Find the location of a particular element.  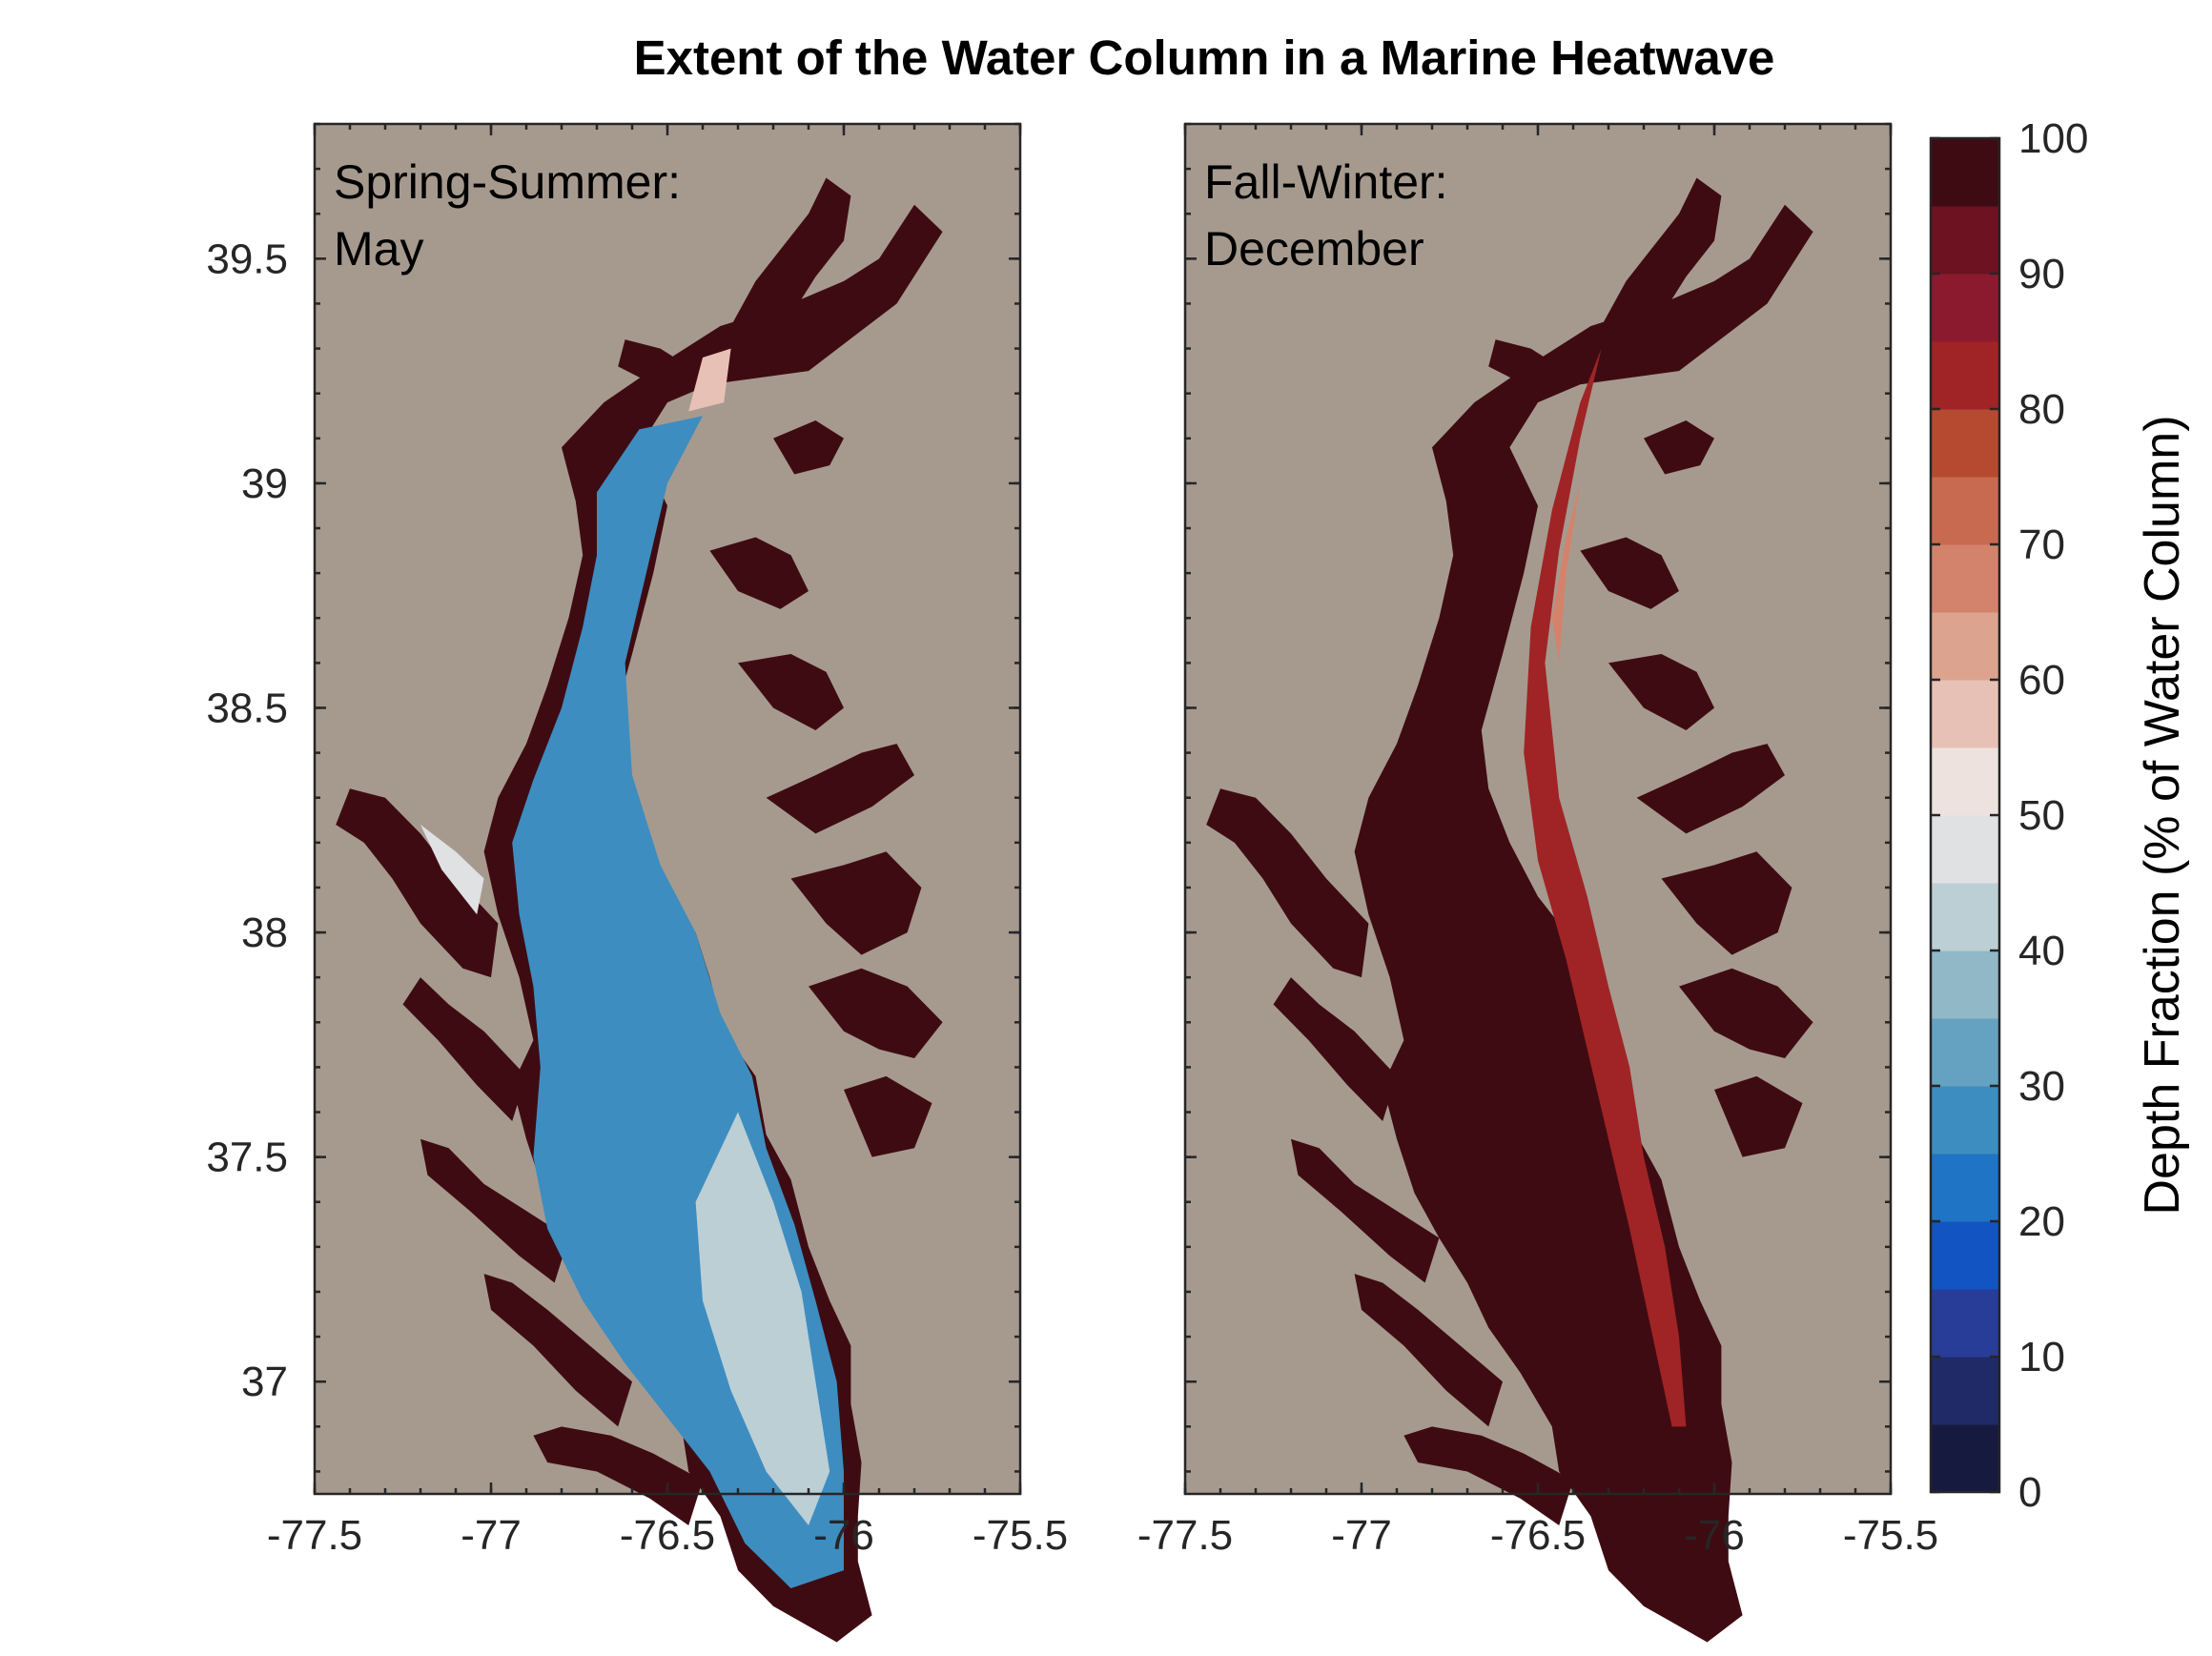

y-tick-label: 37.5 is located at coordinates (247, 1158).